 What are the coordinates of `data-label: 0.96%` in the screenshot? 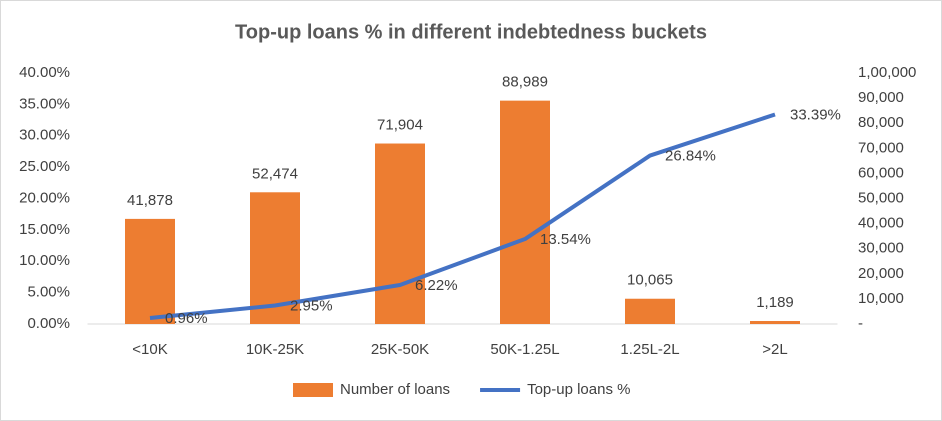 It's located at (186, 318).